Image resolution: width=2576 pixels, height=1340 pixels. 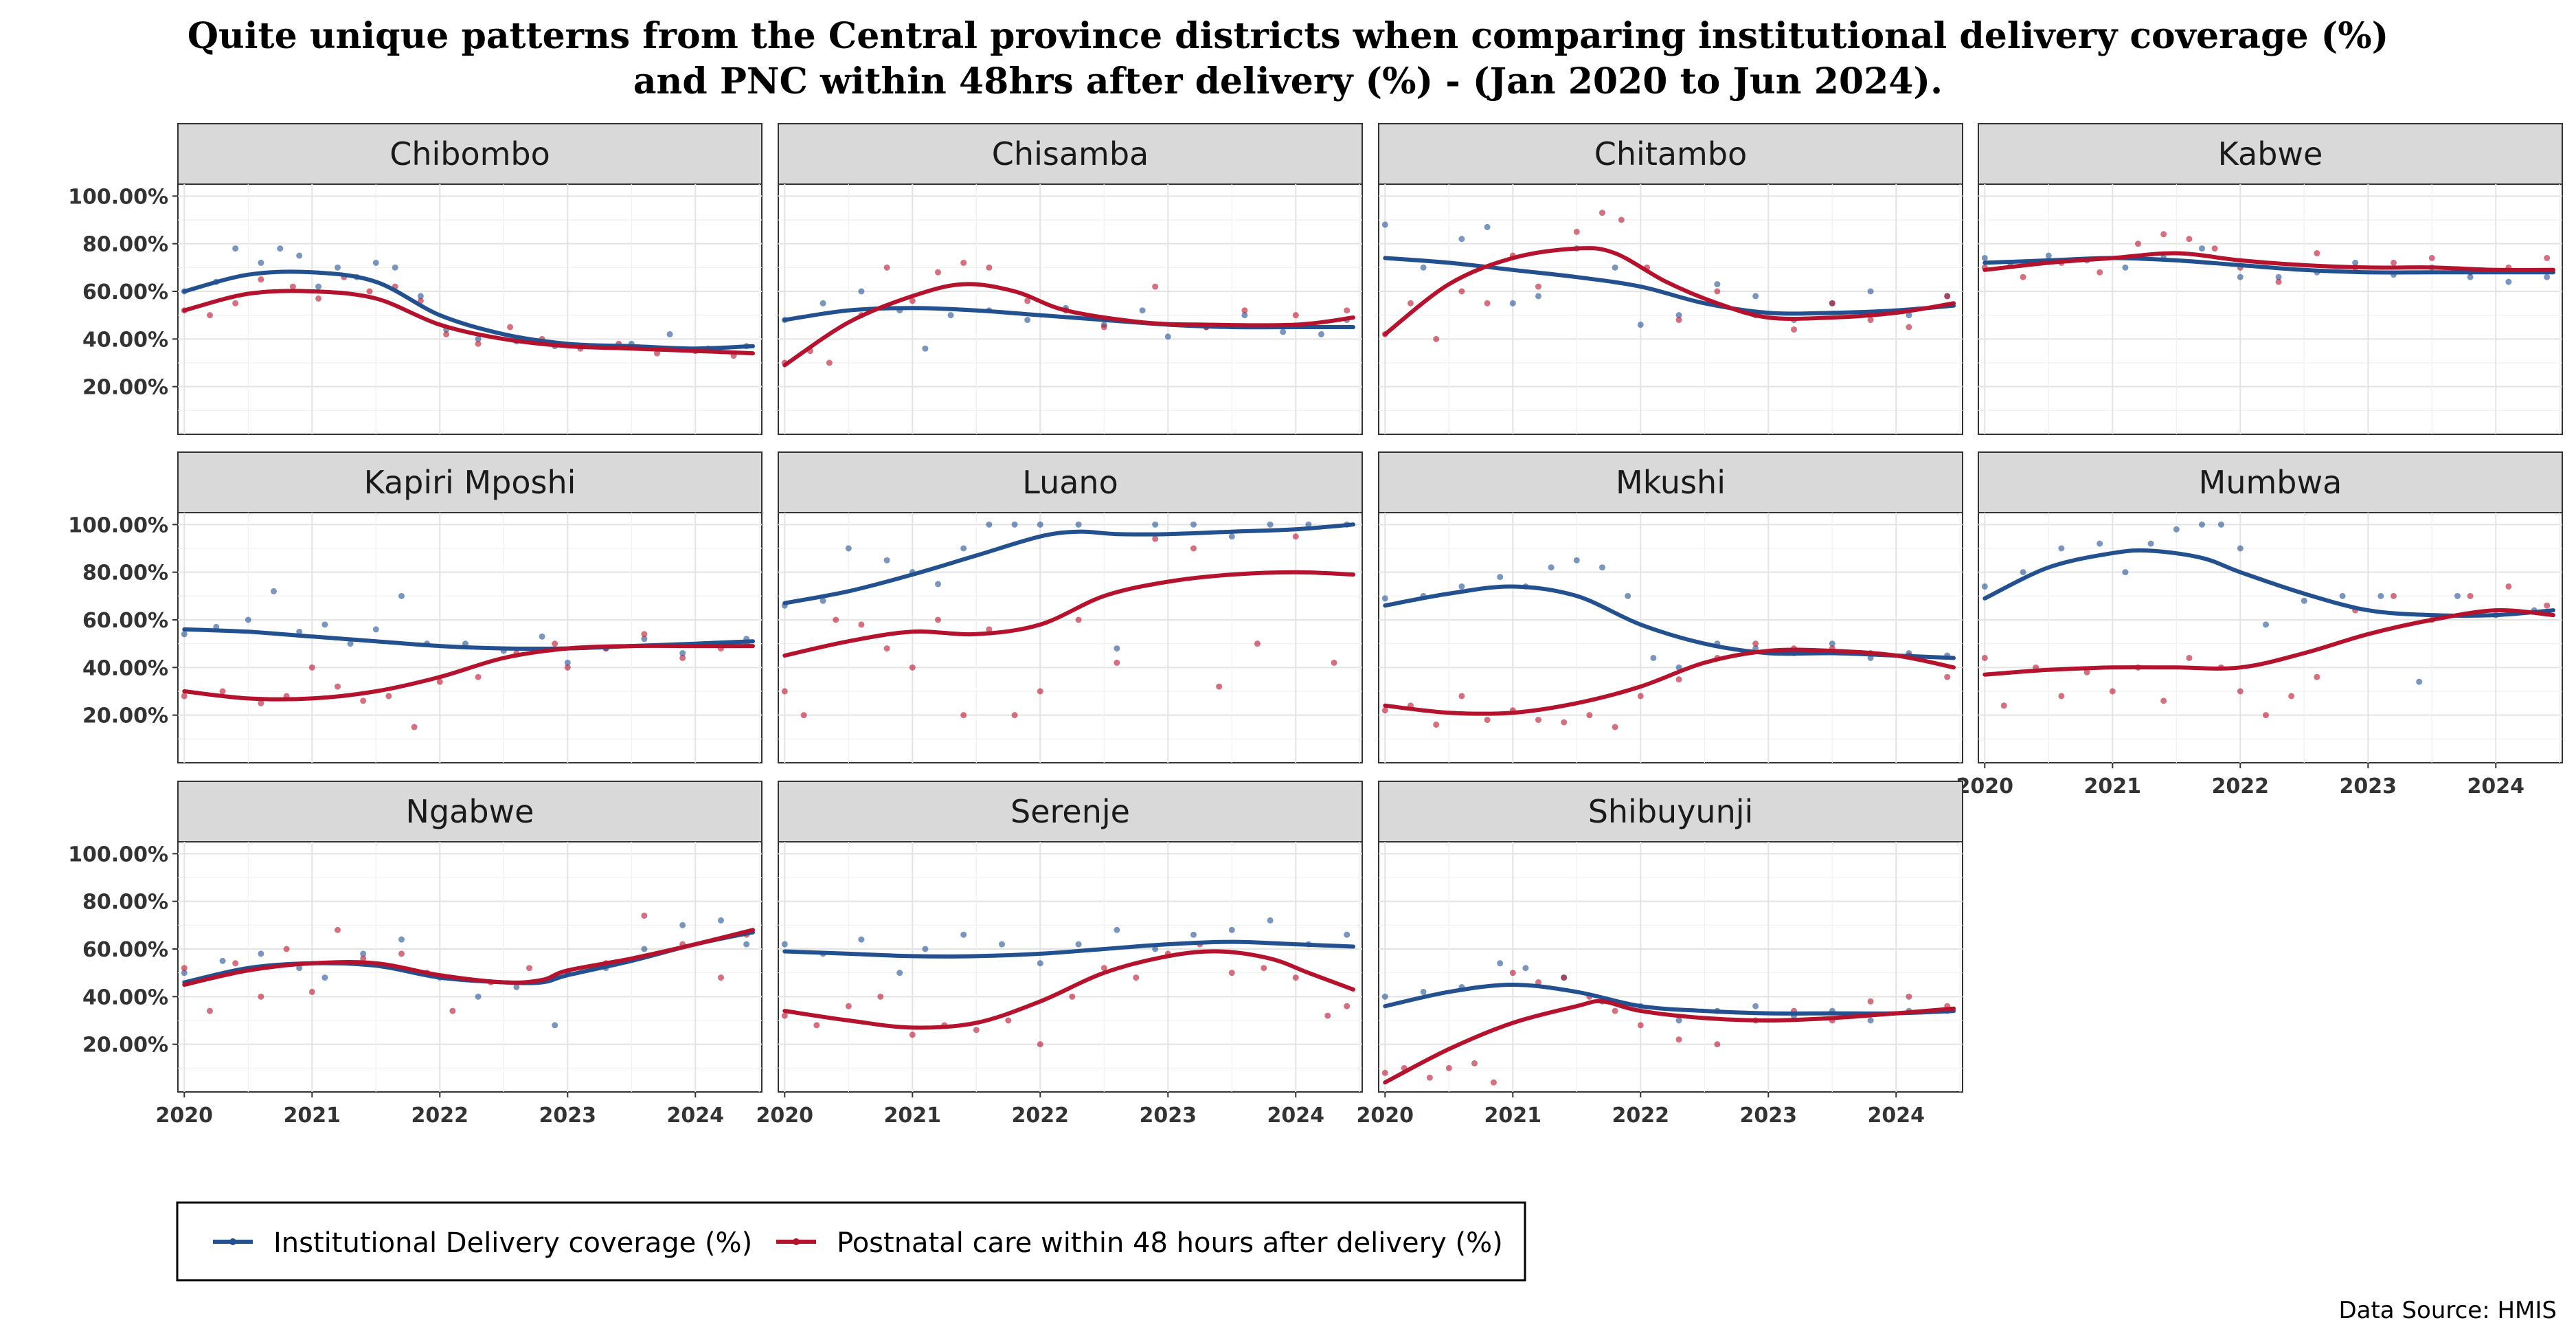 What do you see at coordinates (118, 854) in the screenshot?
I see `y-tick-label: 100.00%` at bounding box center [118, 854].